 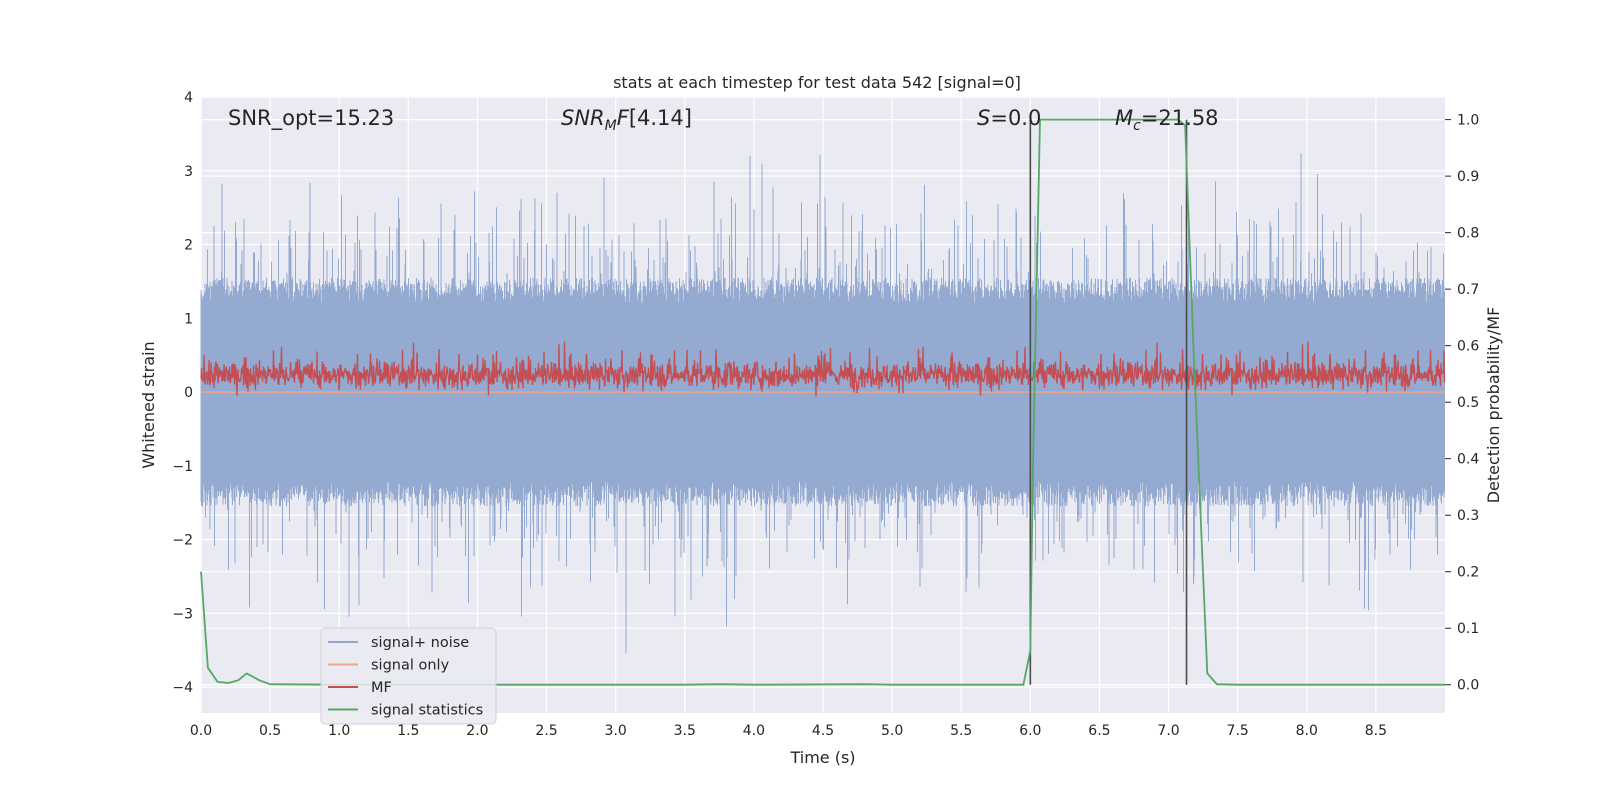 I want to click on y-tick-label: 4, so click(x=188, y=98).